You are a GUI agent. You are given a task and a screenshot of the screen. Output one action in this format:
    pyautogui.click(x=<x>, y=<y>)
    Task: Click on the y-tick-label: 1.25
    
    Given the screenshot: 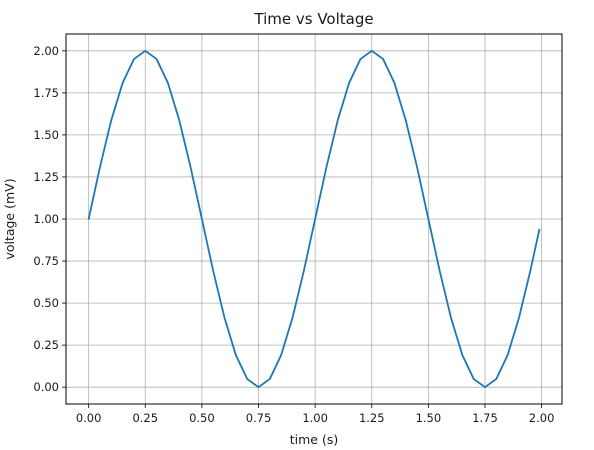 What is the action you would take?
    pyautogui.click(x=46, y=177)
    